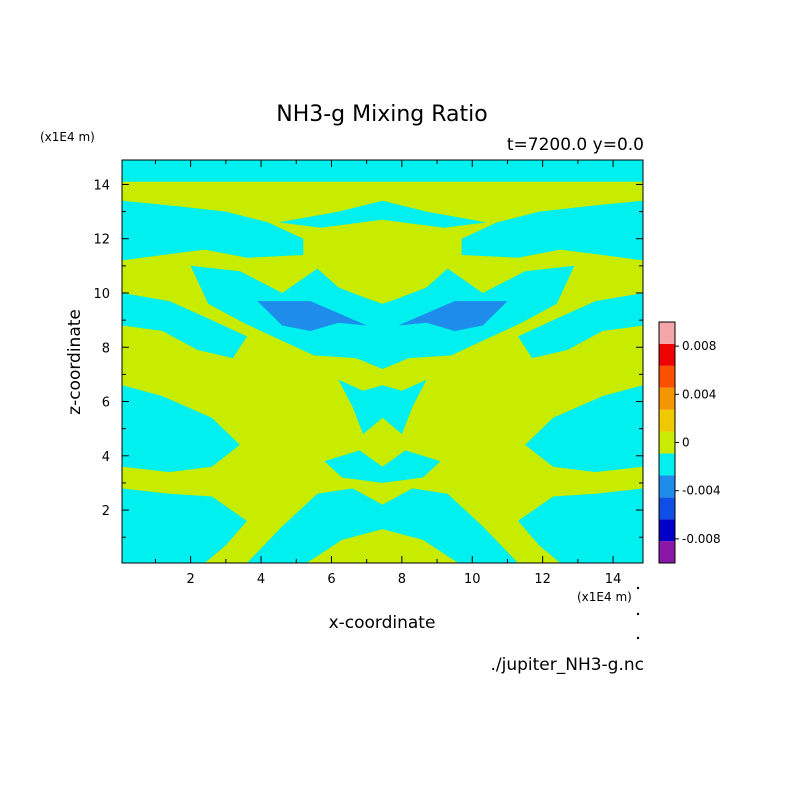 This screenshot has height=804, width=804. Describe the element at coordinates (106, 511) in the screenshot. I see `y-tick-label: 2` at that location.